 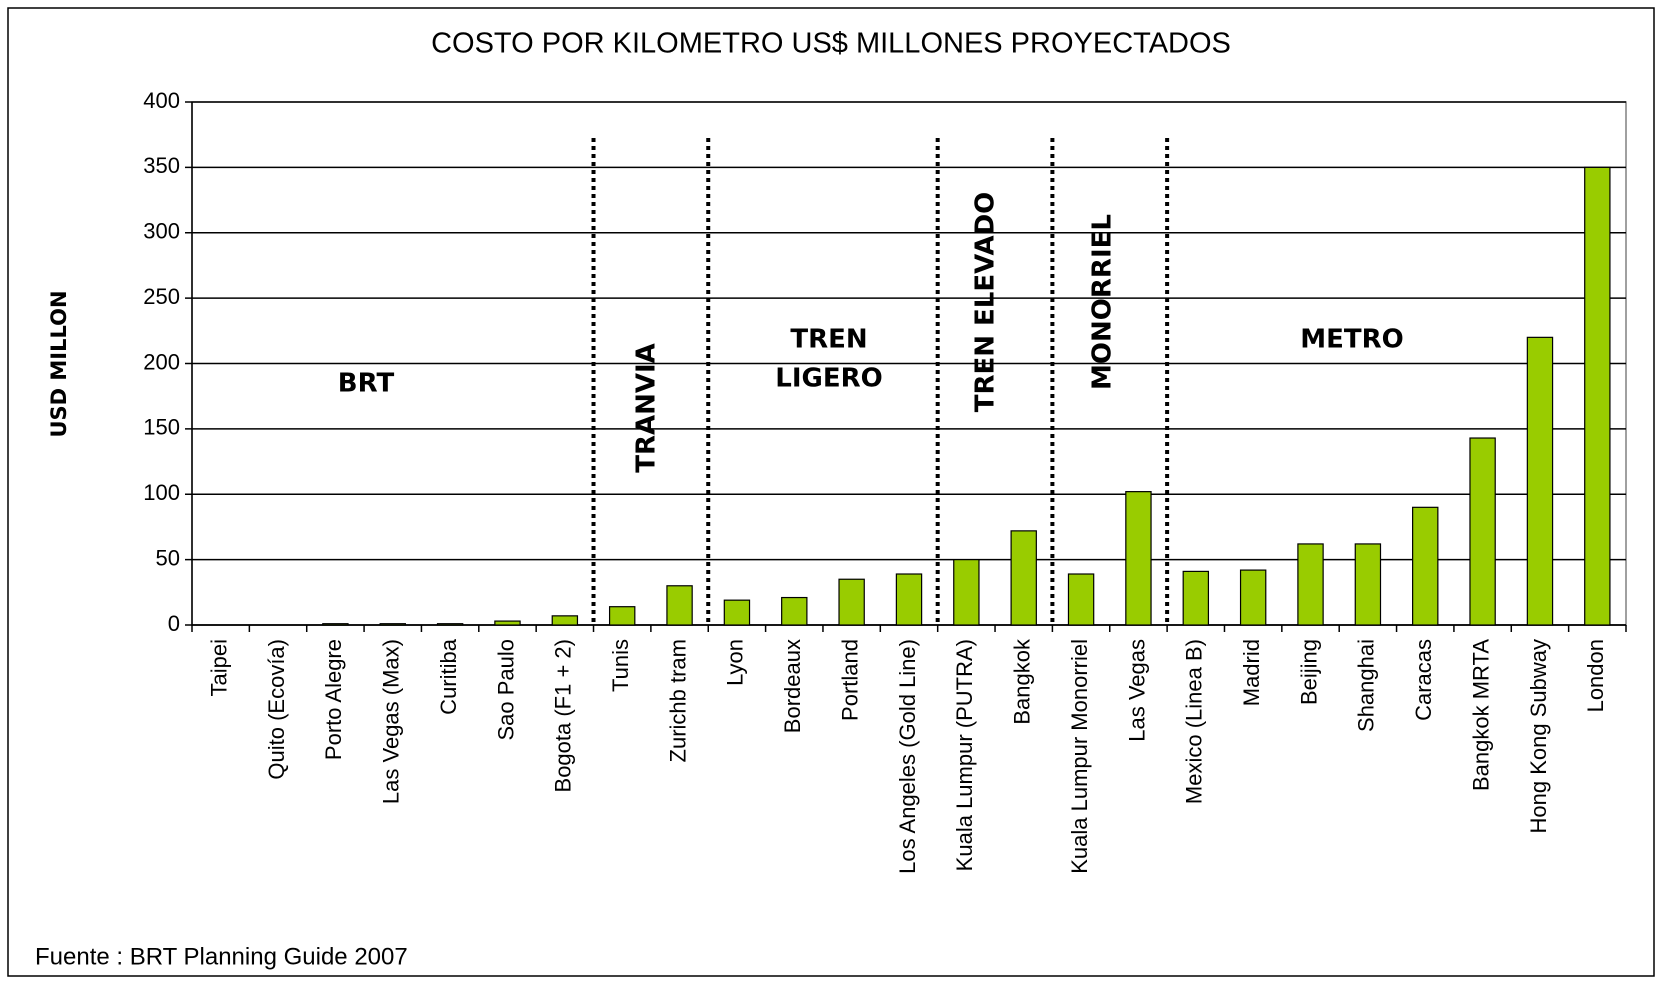 I want to click on y-tick-label: 350, so click(x=161, y=165).